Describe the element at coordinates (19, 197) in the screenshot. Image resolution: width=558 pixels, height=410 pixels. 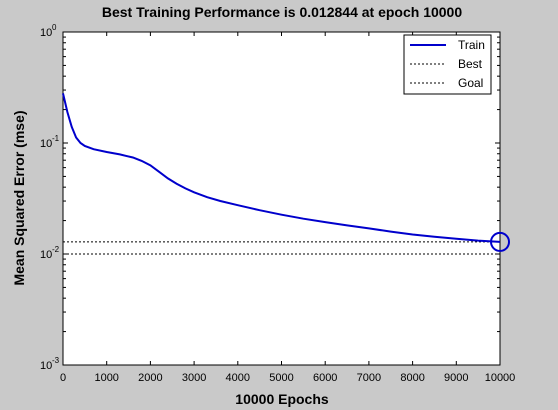
I see `y-axis-label: Mean Squared Error (mse)` at that location.